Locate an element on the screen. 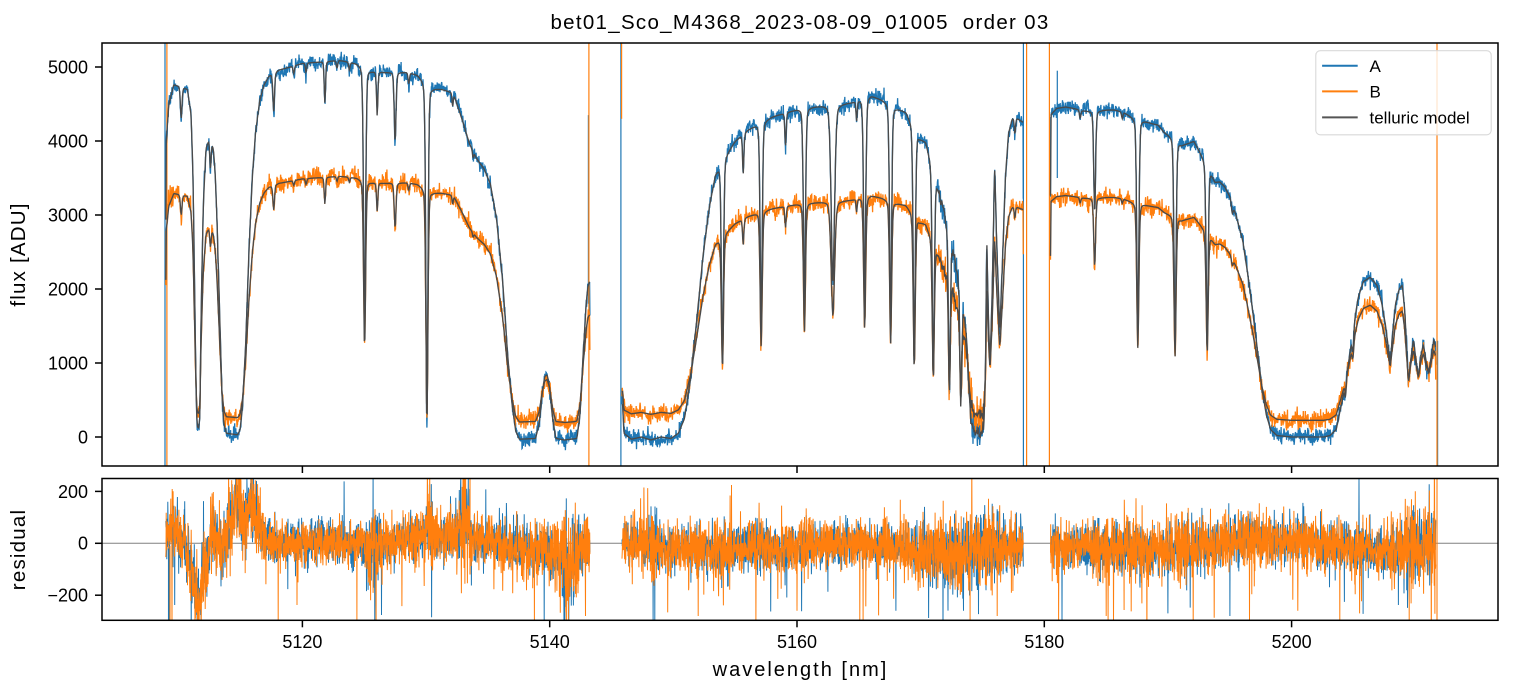 The height and width of the screenshot is (696, 1513). svg-text: 200 is located at coordinates (73, 492).